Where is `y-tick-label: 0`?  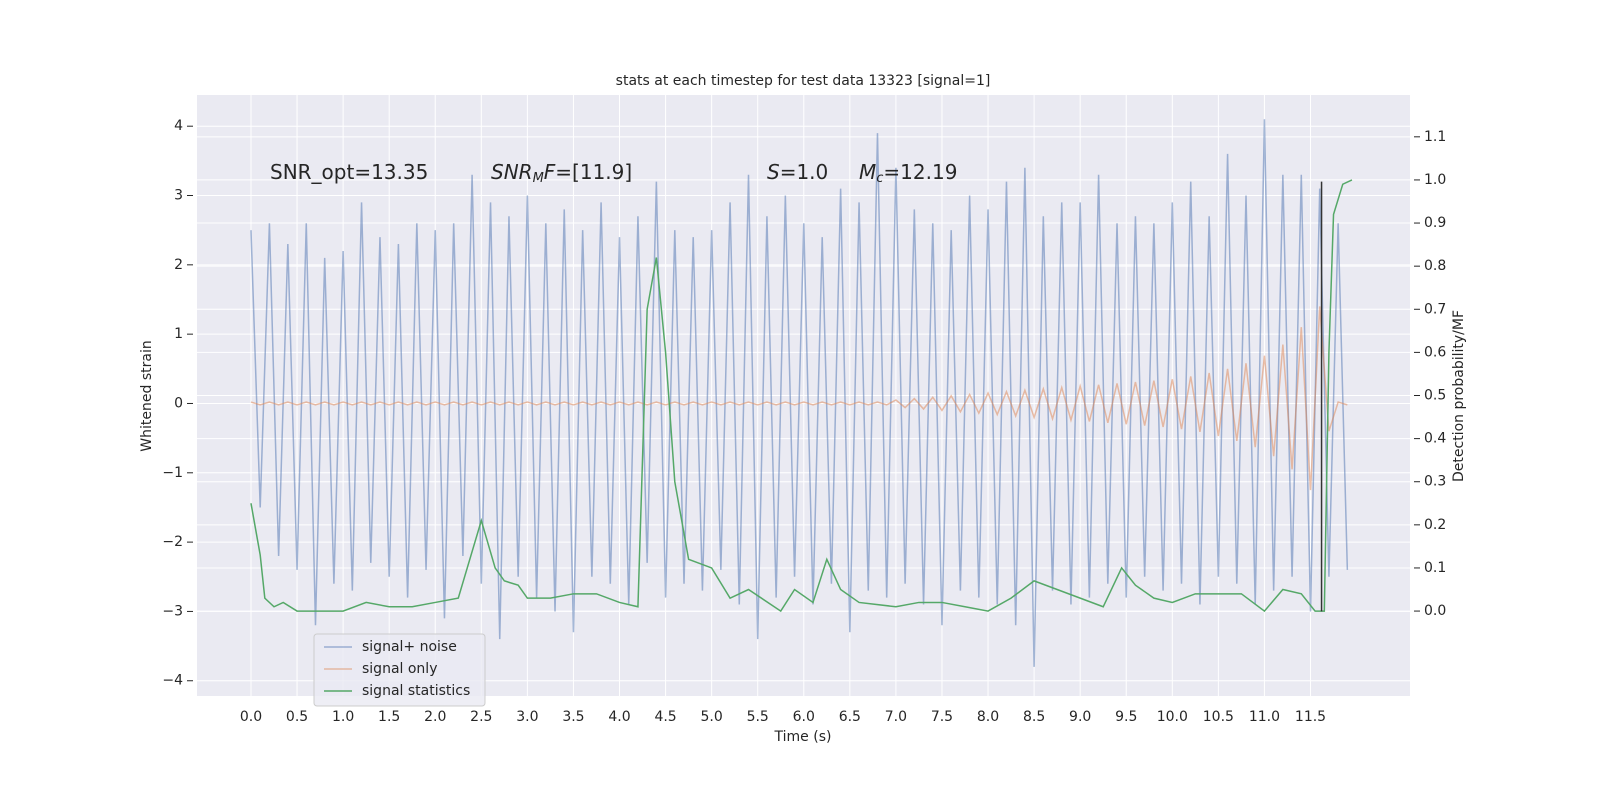 y-tick-label: 0 is located at coordinates (178, 403).